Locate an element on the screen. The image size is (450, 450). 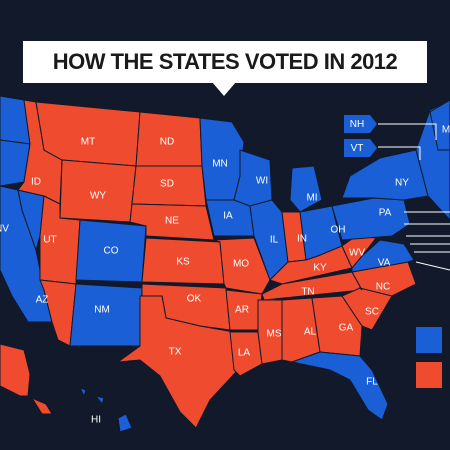
state-label-mi: MI is located at coordinates (311, 198).